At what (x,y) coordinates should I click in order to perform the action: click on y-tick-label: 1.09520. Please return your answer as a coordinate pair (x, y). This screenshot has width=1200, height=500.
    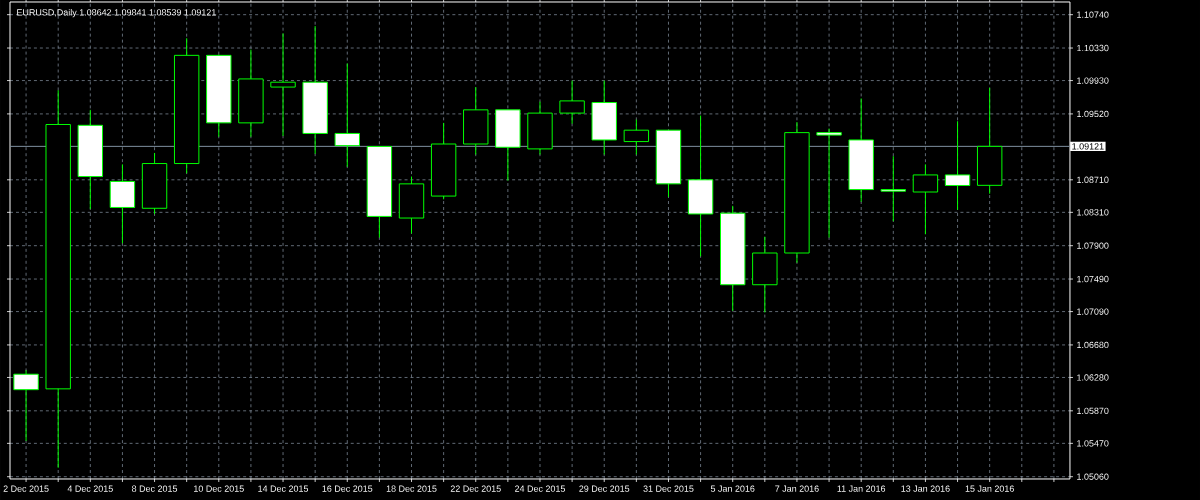
    Looking at the image, I should click on (1093, 114).